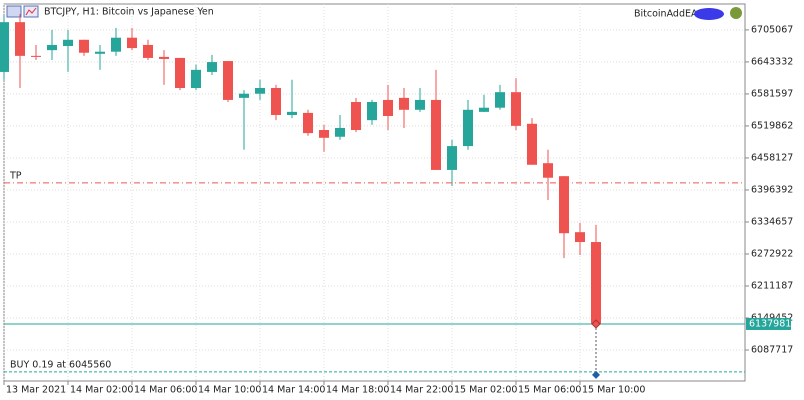 The width and height of the screenshot is (804, 400). What do you see at coordinates (485, 390) in the screenshot?
I see `x-tick-label: 15 Mar 02:00` at bounding box center [485, 390].